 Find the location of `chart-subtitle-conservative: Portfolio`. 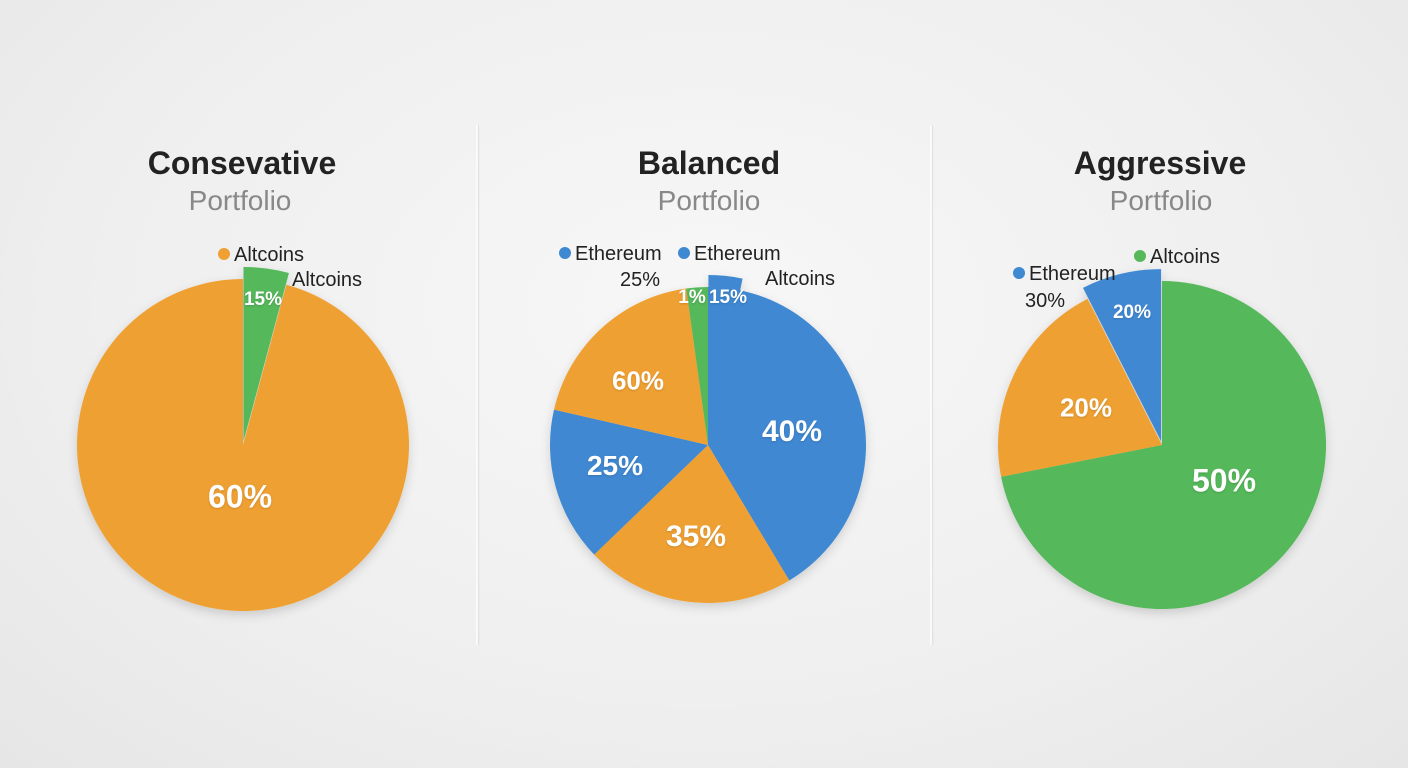

chart-subtitle-conservative: Portfolio is located at coordinates (240, 200).